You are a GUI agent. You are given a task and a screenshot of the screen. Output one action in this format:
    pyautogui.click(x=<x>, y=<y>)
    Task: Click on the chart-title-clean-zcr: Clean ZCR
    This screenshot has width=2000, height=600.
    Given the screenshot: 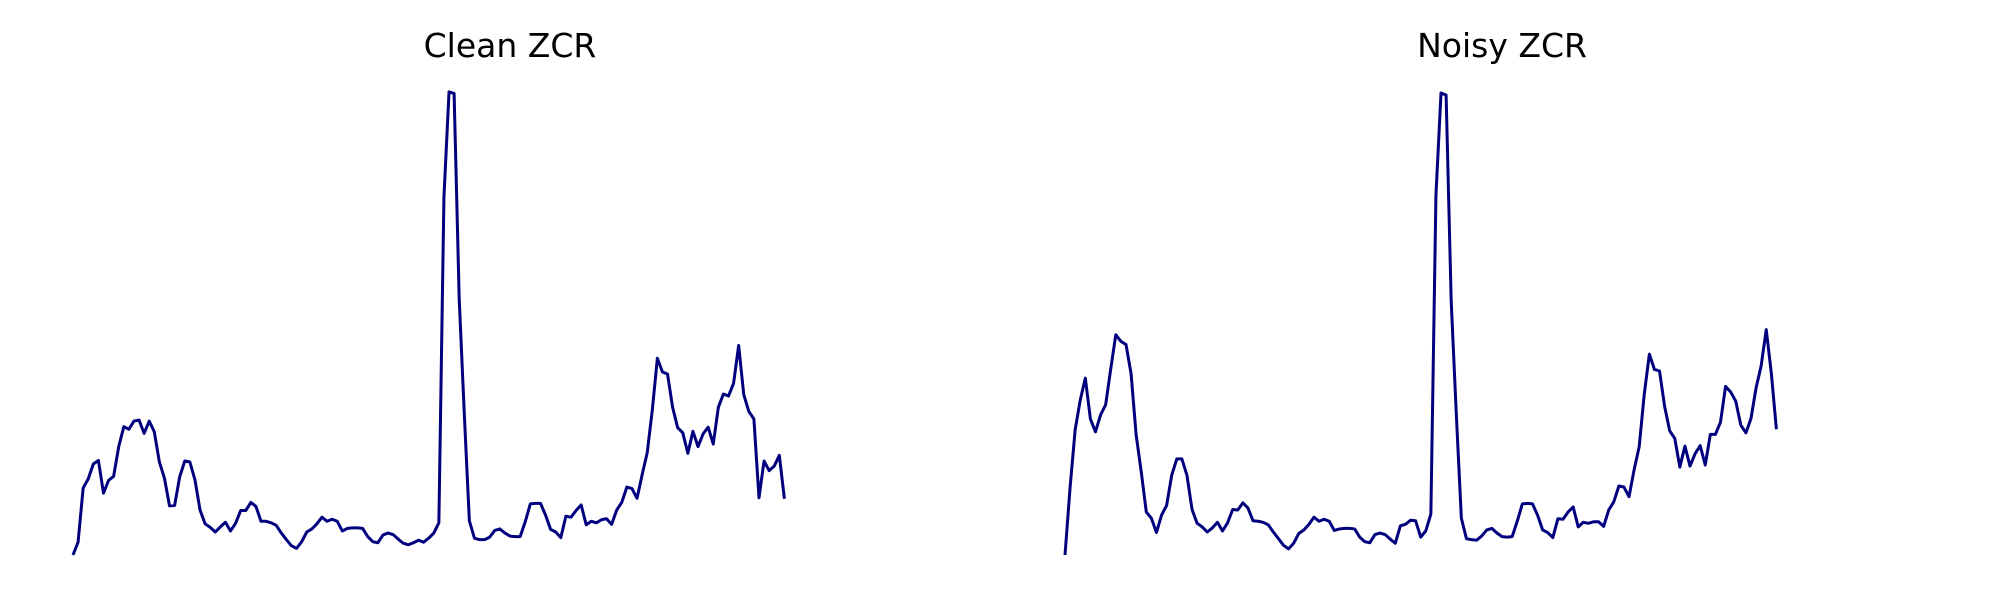 What is the action you would take?
    pyautogui.click(x=510, y=45)
    